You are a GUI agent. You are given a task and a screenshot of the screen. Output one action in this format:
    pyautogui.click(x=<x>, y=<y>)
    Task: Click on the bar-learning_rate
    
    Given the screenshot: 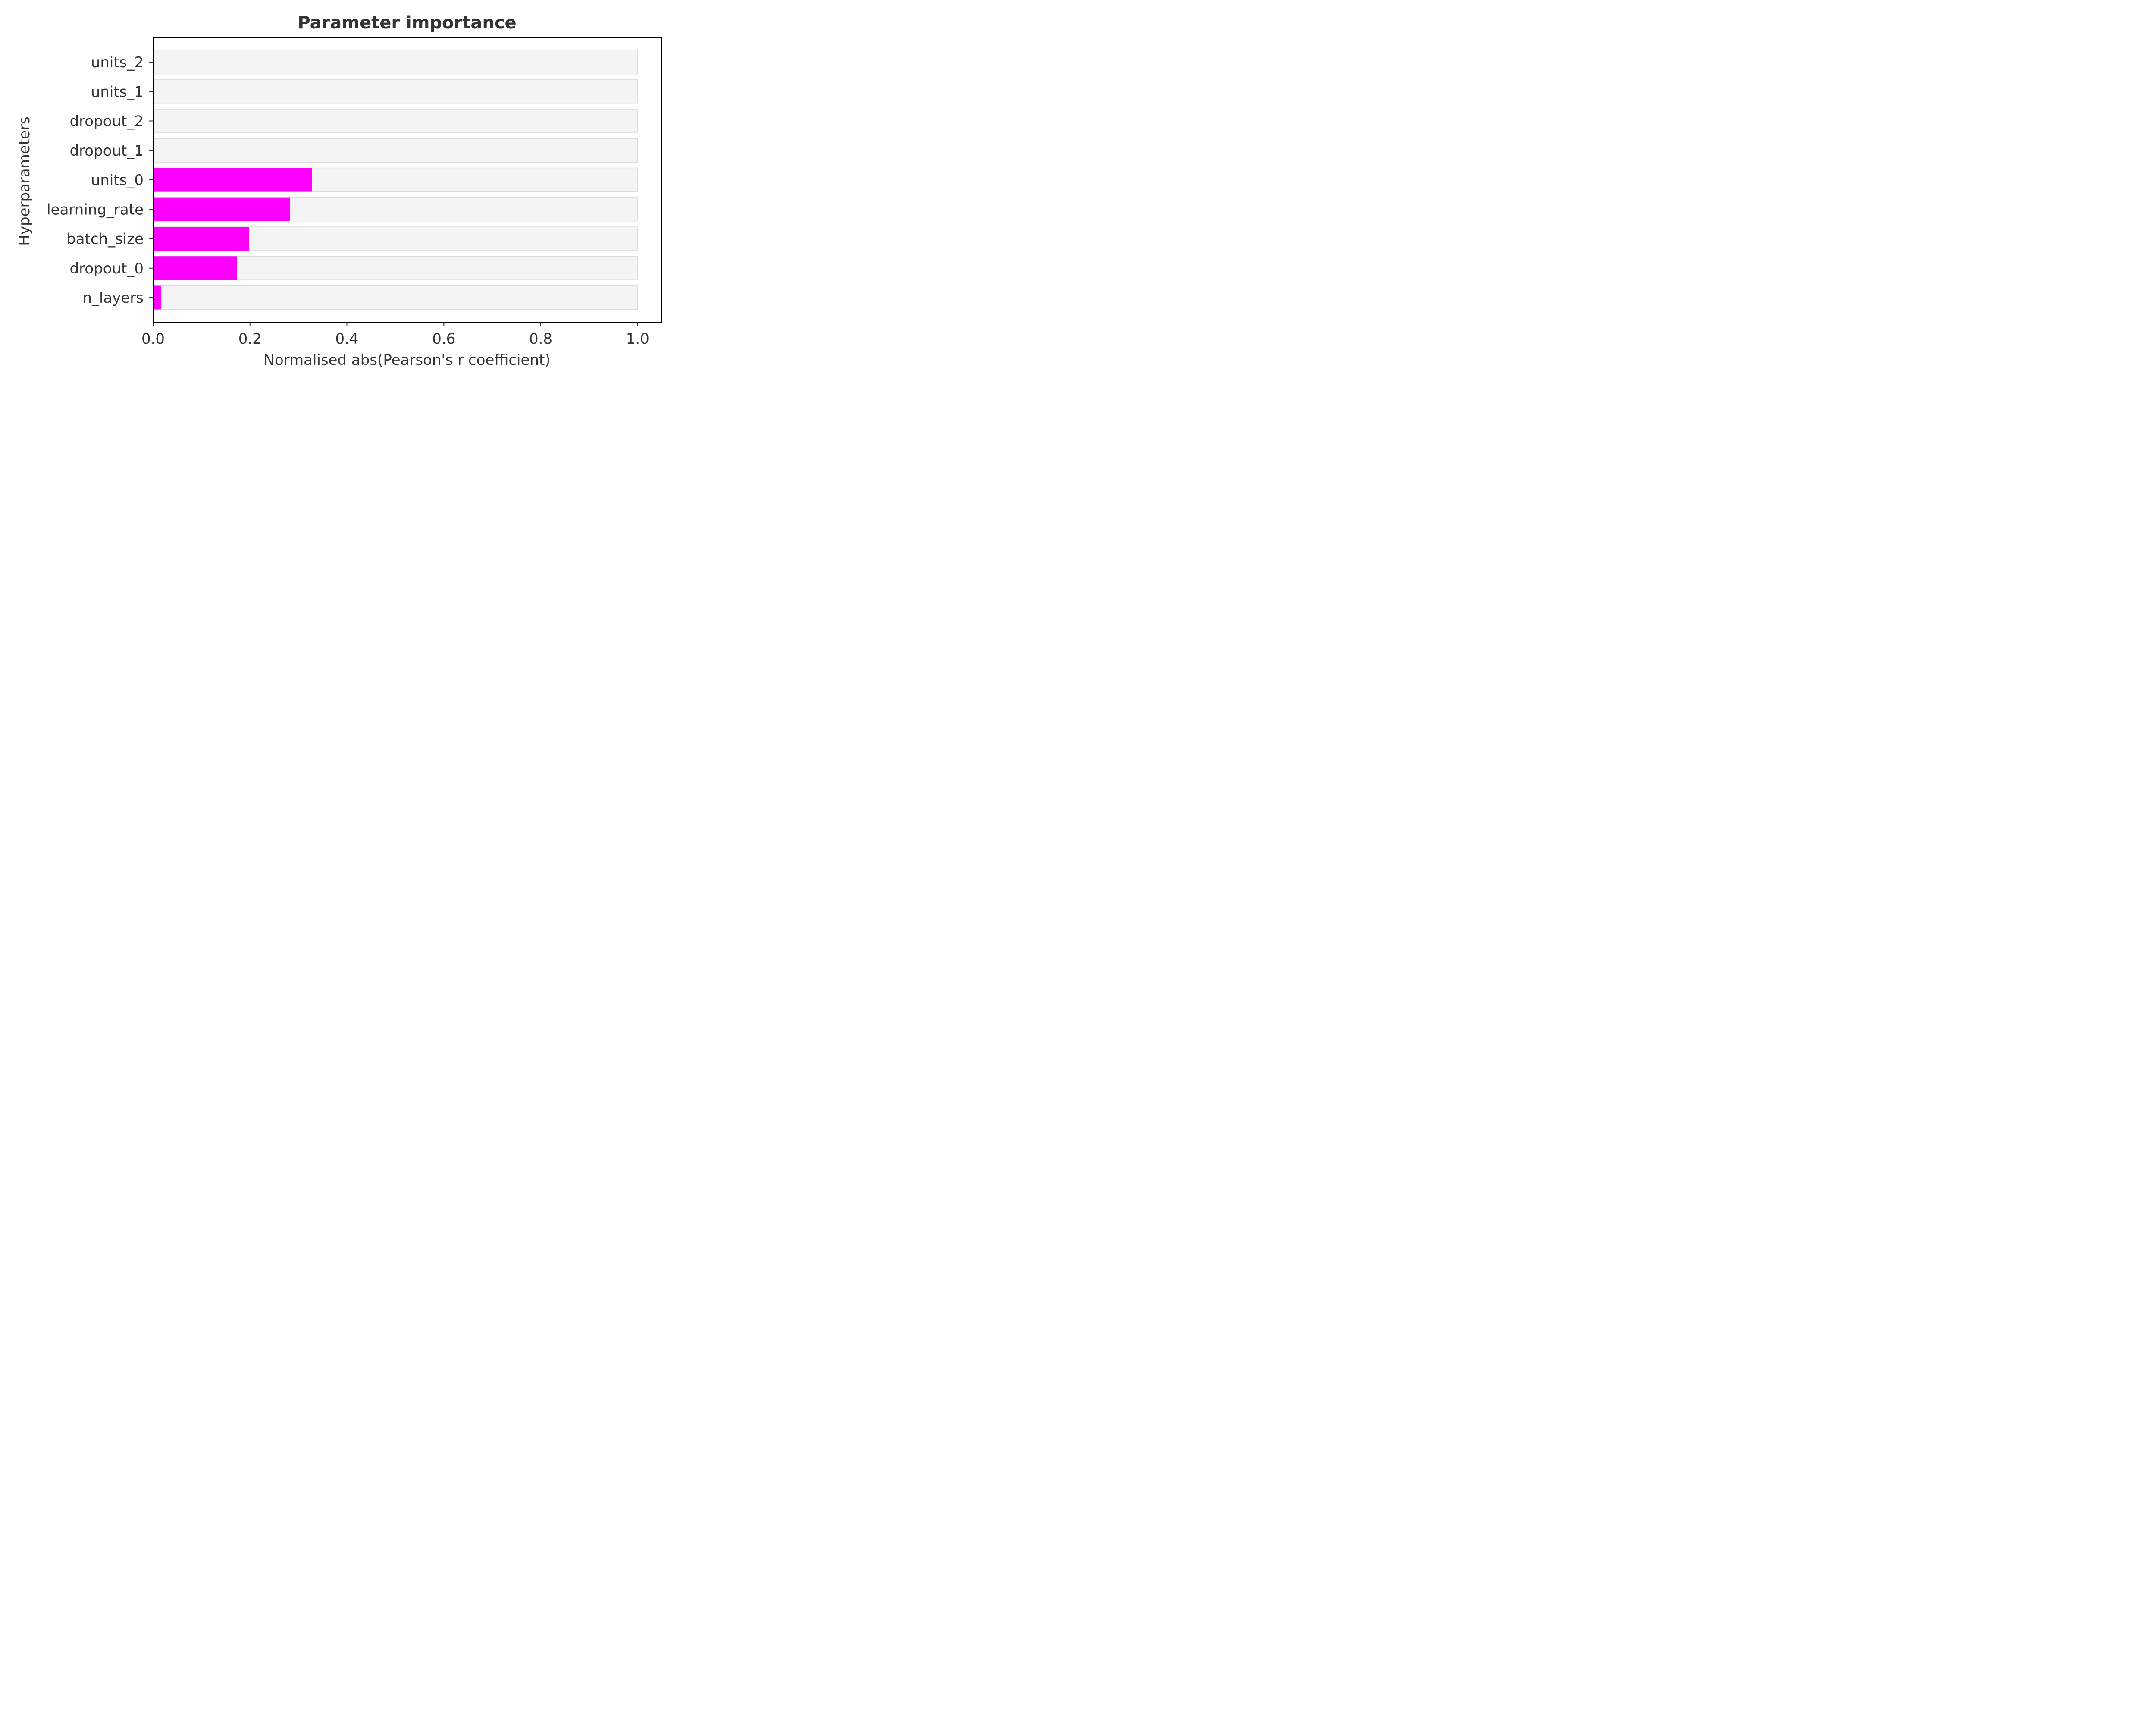 What is the action you would take?
    pyautogui.click(x=222, y=209)
    